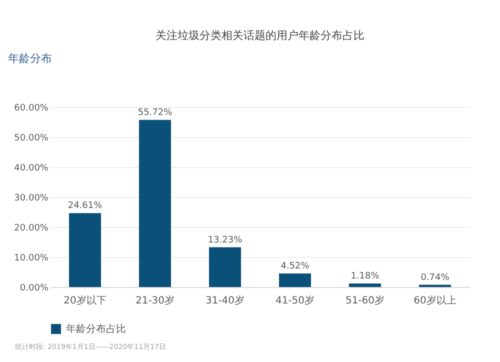  What do you see at coordinates (365, 300) in the screenshot?
I see `x-tick-label: 51-60岁` at bounding box center [365, 300].